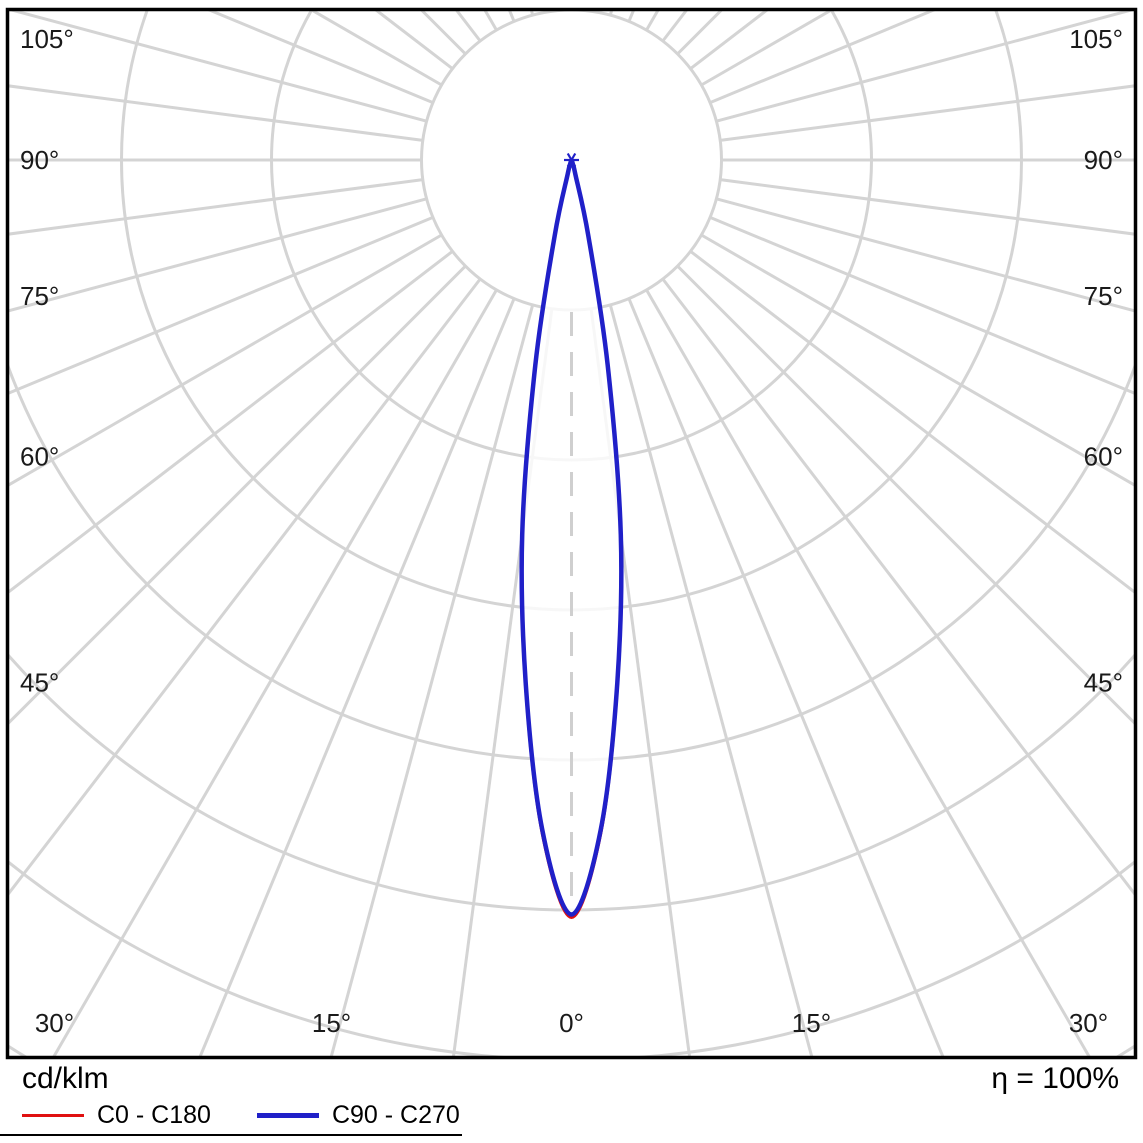 Image resolution: width=1143 pixels, height=1143 pixels. I want to click on legend-line-c90-icon, so click(287, 1115).